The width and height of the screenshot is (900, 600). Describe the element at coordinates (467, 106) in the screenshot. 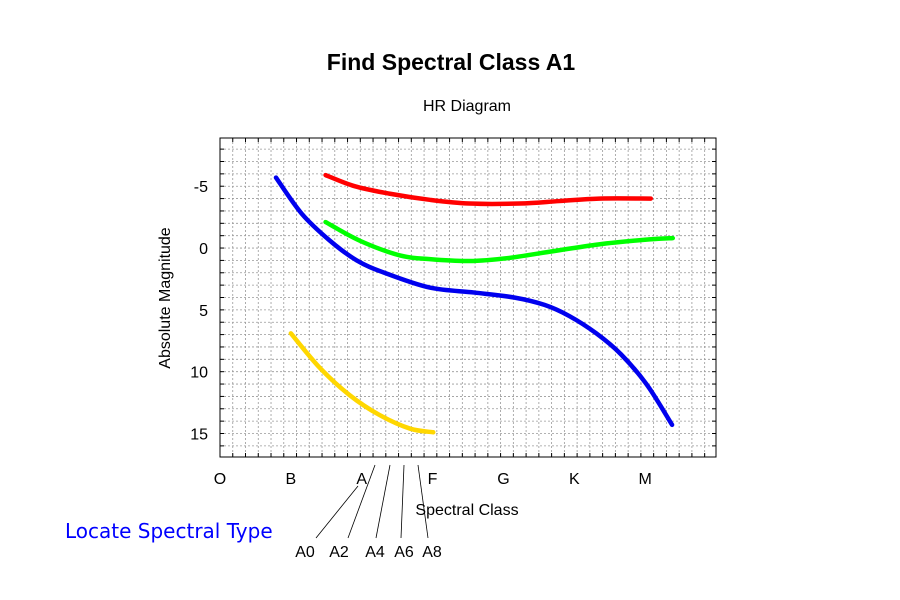

I see `chart-subtitle: HR Diagram` at that location.